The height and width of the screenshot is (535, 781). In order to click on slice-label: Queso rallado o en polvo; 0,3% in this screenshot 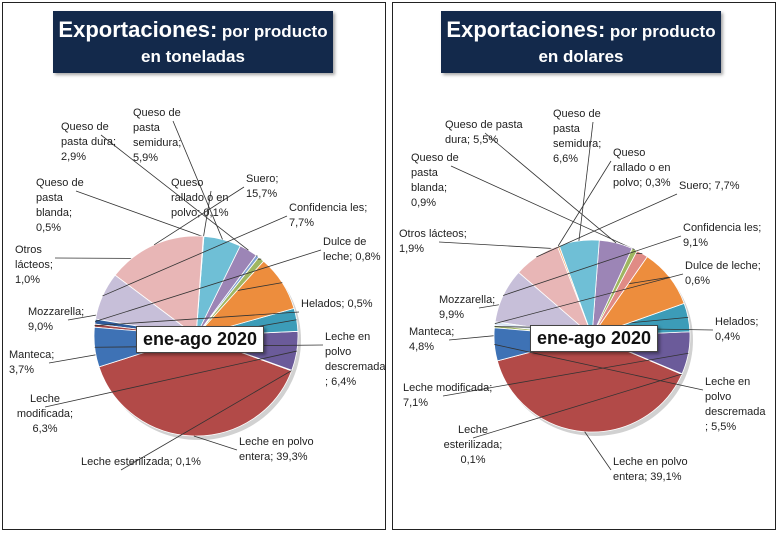, I will do `click(642, 168)`.